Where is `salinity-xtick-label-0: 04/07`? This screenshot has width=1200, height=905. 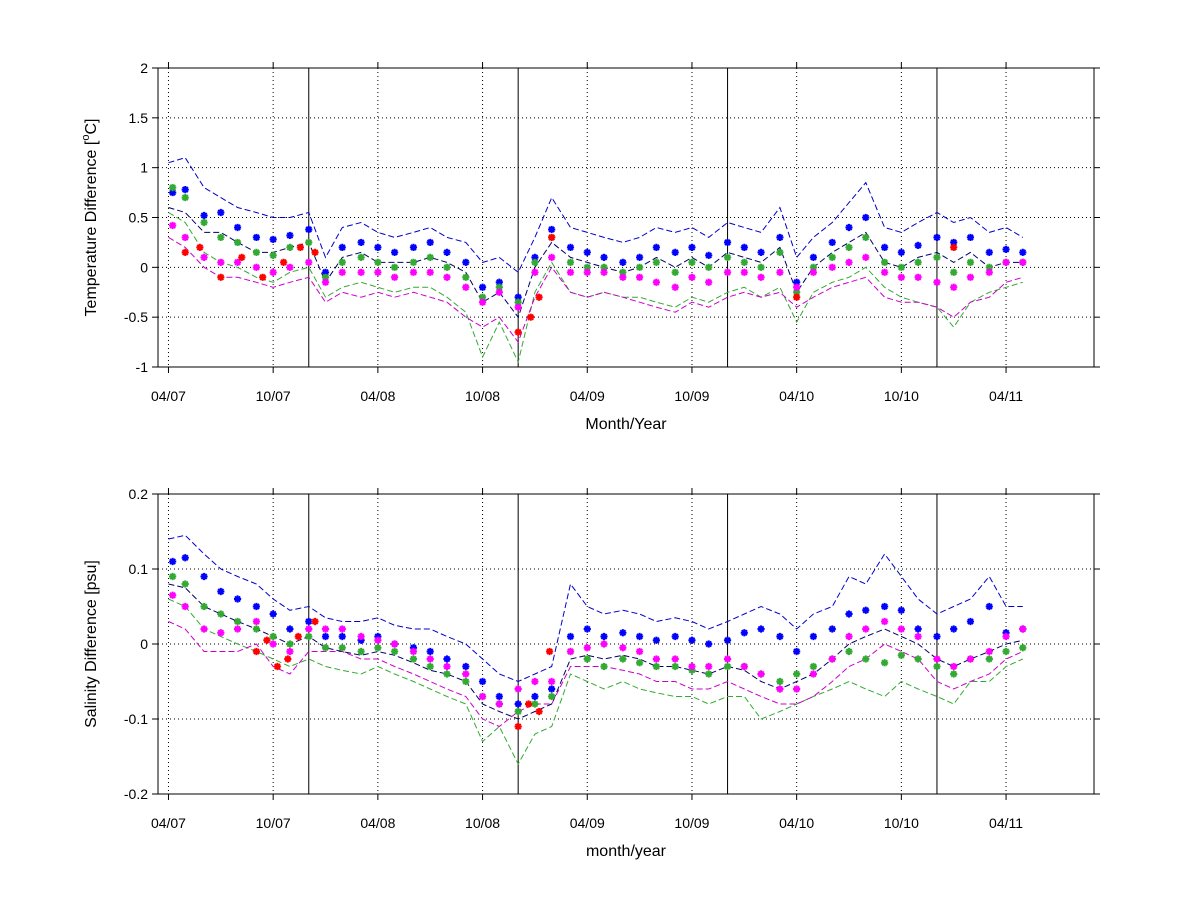 salinity-xtick-label-0: 04/07 is located at coordinates (168, 823).